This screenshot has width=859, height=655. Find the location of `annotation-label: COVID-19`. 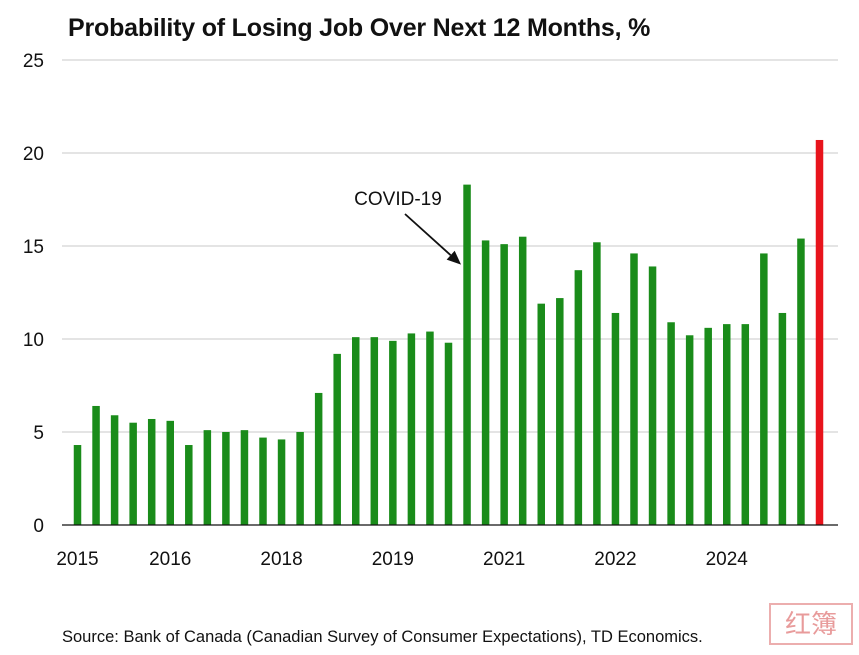

annotation-label: COVID-19 is located at coordinates (398, 199).